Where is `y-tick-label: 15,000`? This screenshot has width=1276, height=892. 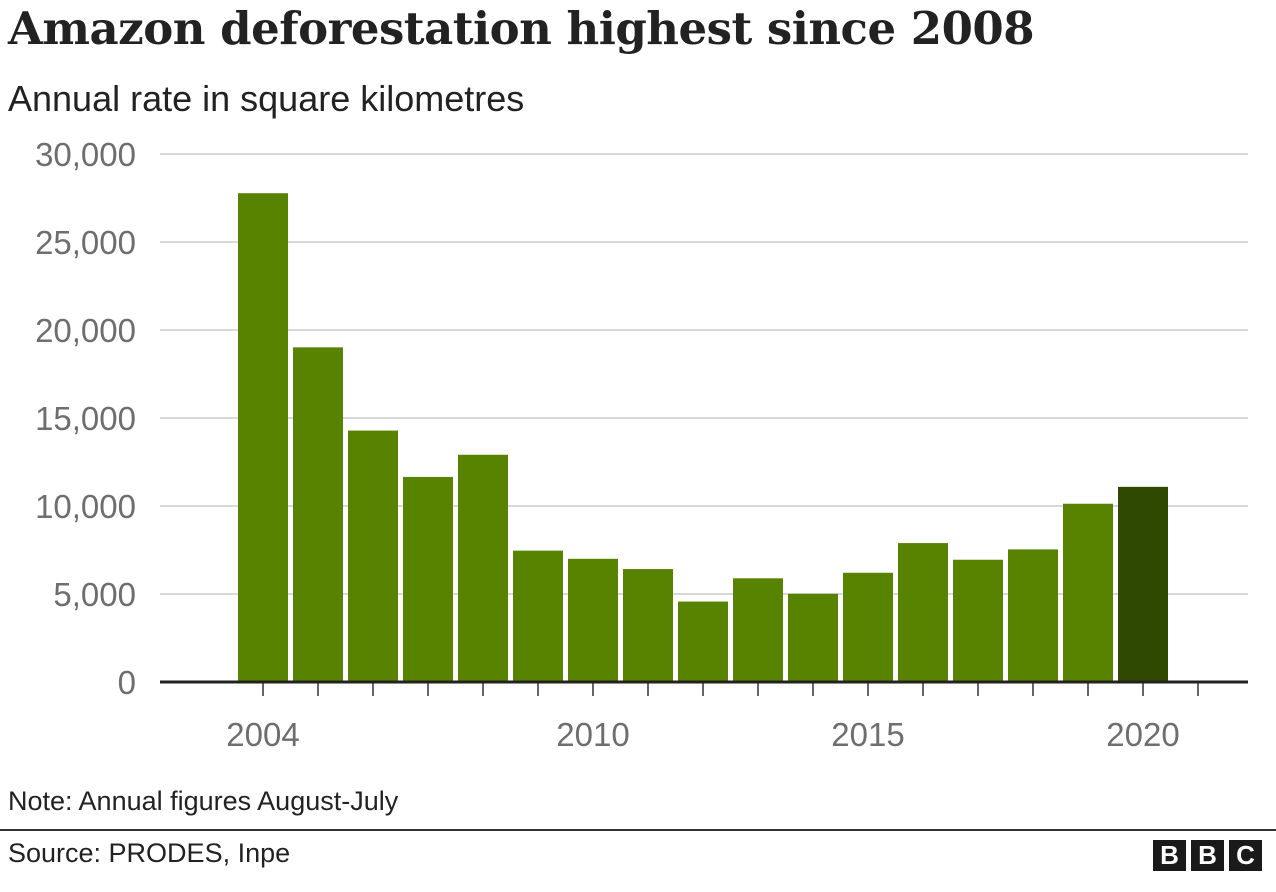 y-tick-label: 15,000 is located at coordinates (85, 418).